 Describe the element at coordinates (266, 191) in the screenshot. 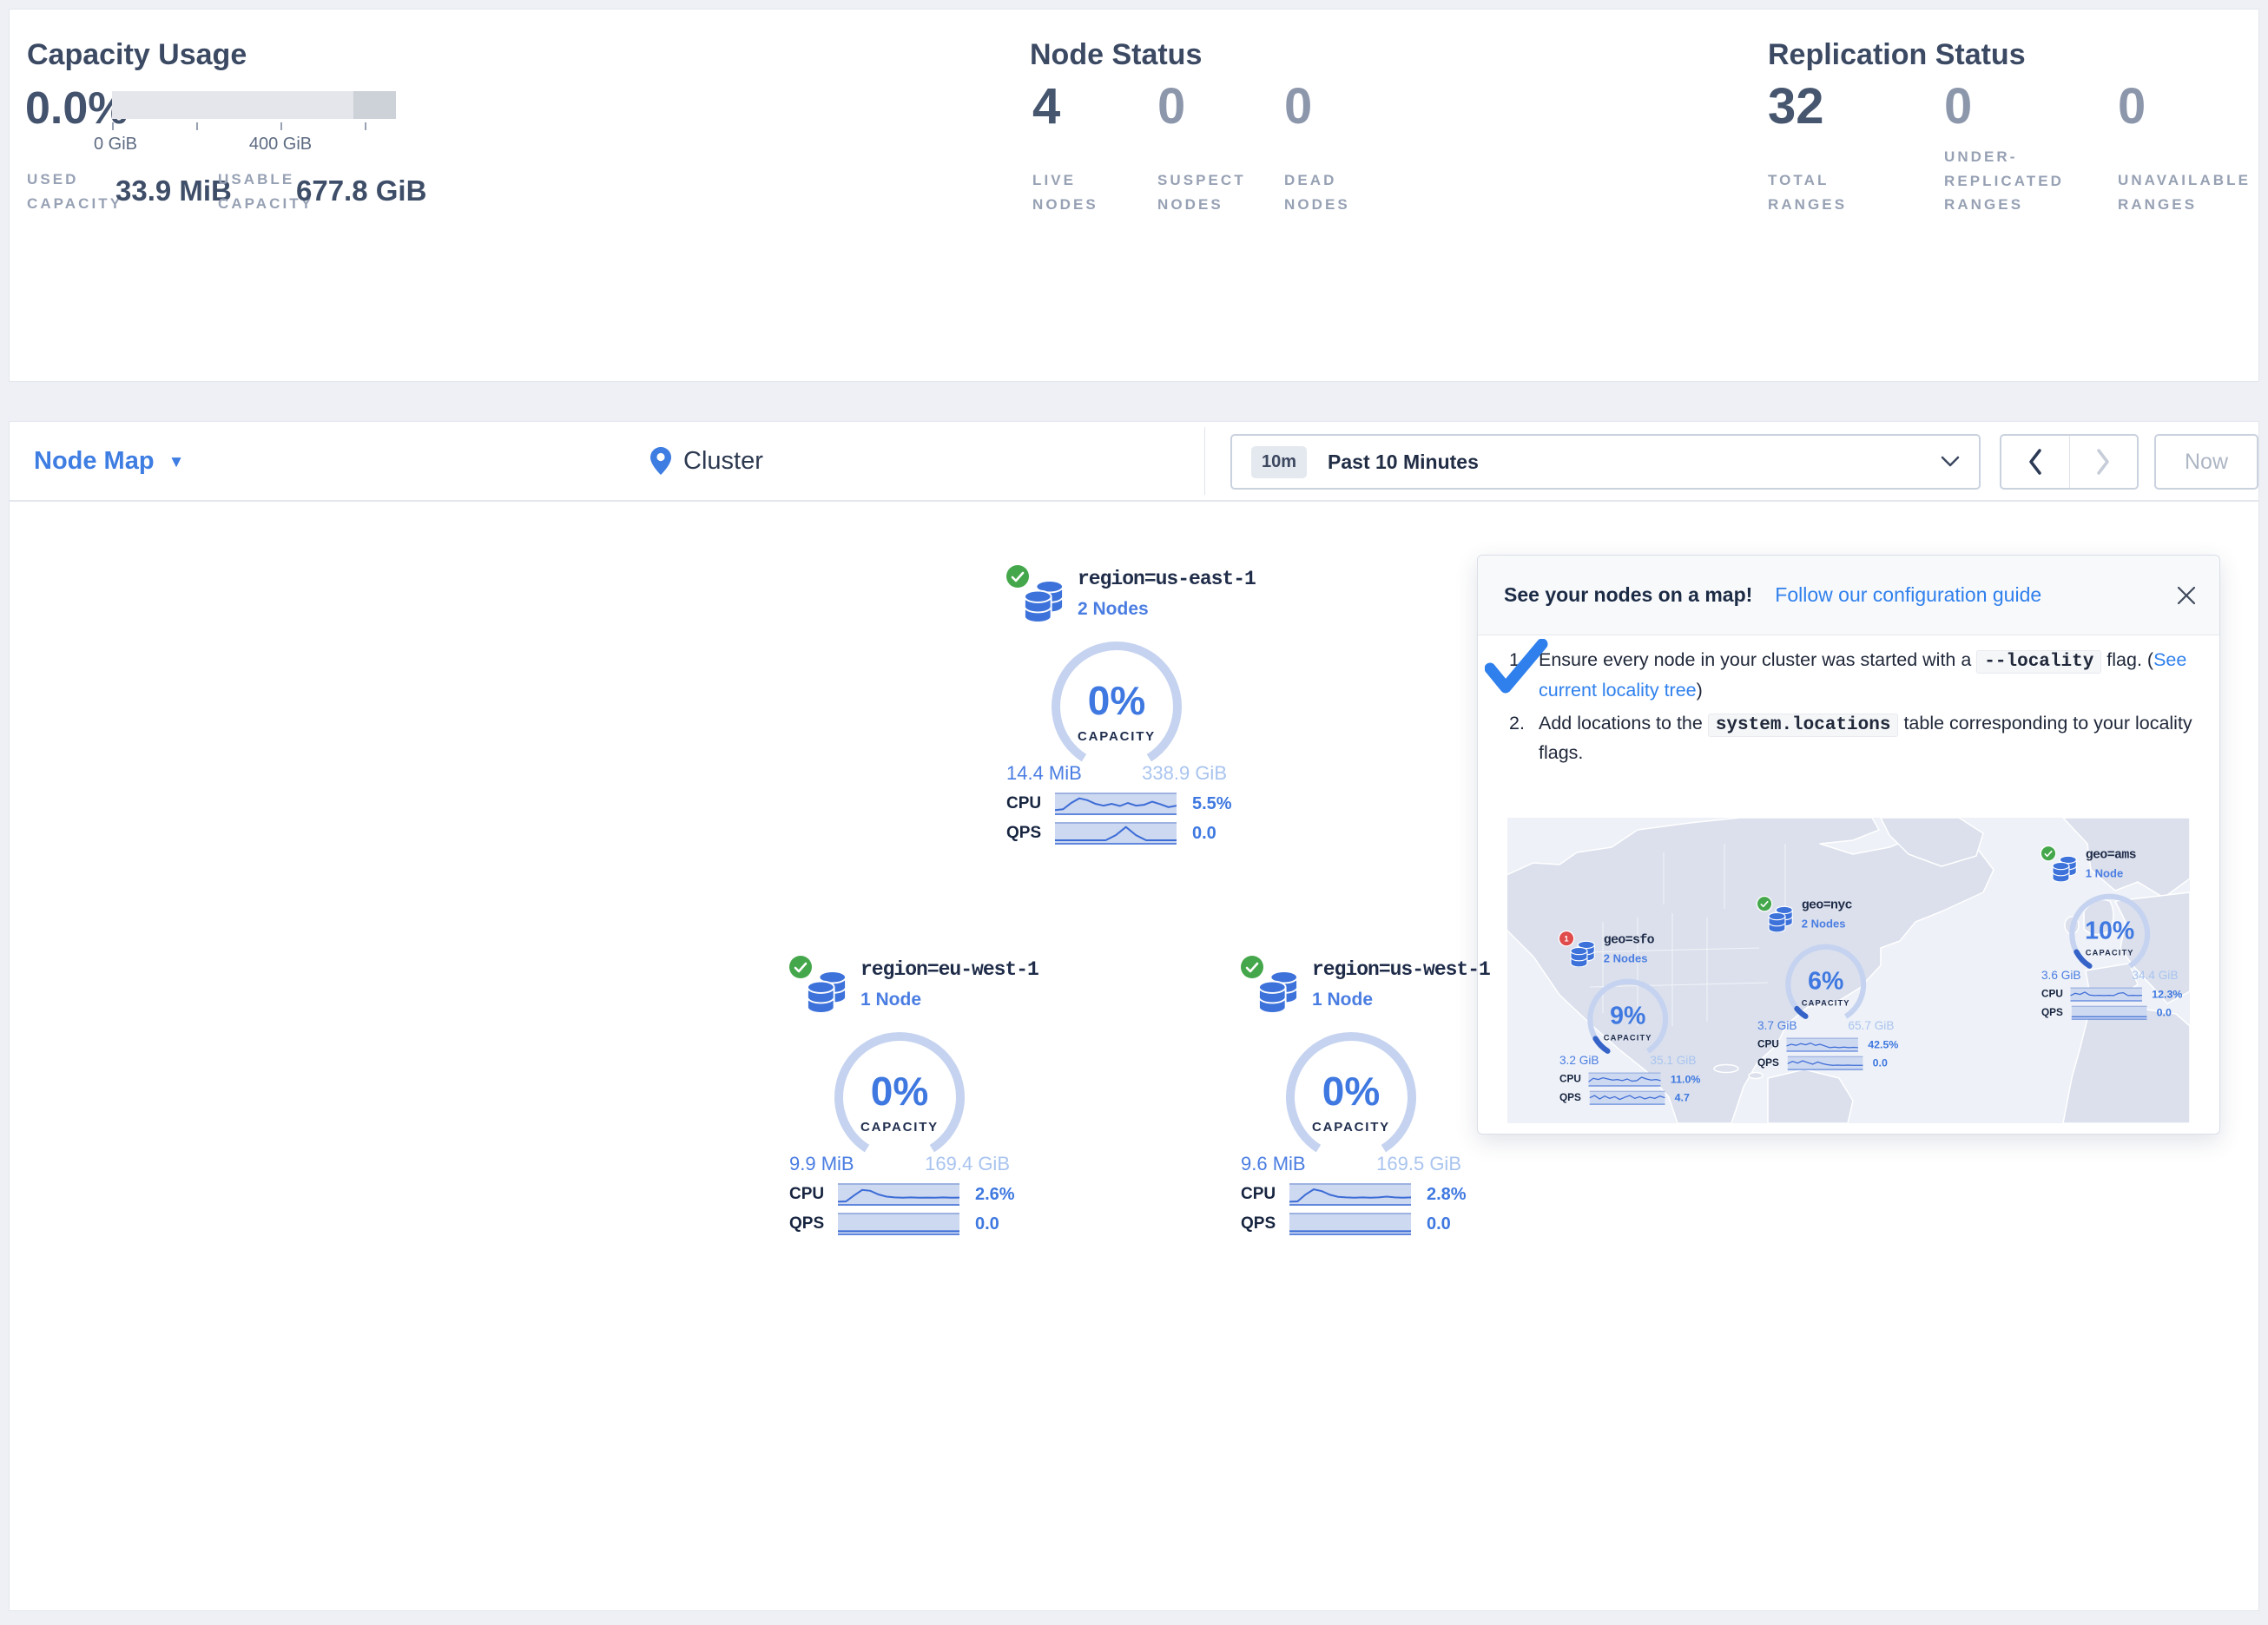

I see `usable-capacity-label: USABLE CAPACITY` at that location.